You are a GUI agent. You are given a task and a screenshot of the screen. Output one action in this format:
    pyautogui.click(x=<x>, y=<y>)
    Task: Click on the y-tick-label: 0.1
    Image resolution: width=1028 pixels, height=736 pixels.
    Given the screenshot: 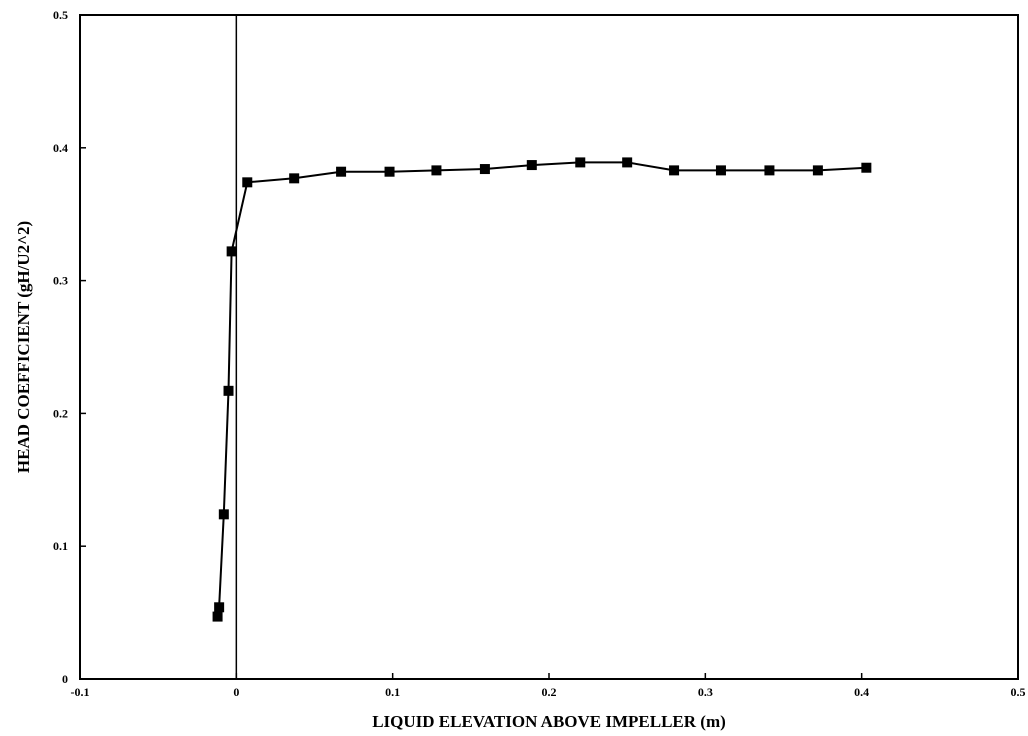 What is the action you would take?
    pyautogui.click(x=60, y=546)
    